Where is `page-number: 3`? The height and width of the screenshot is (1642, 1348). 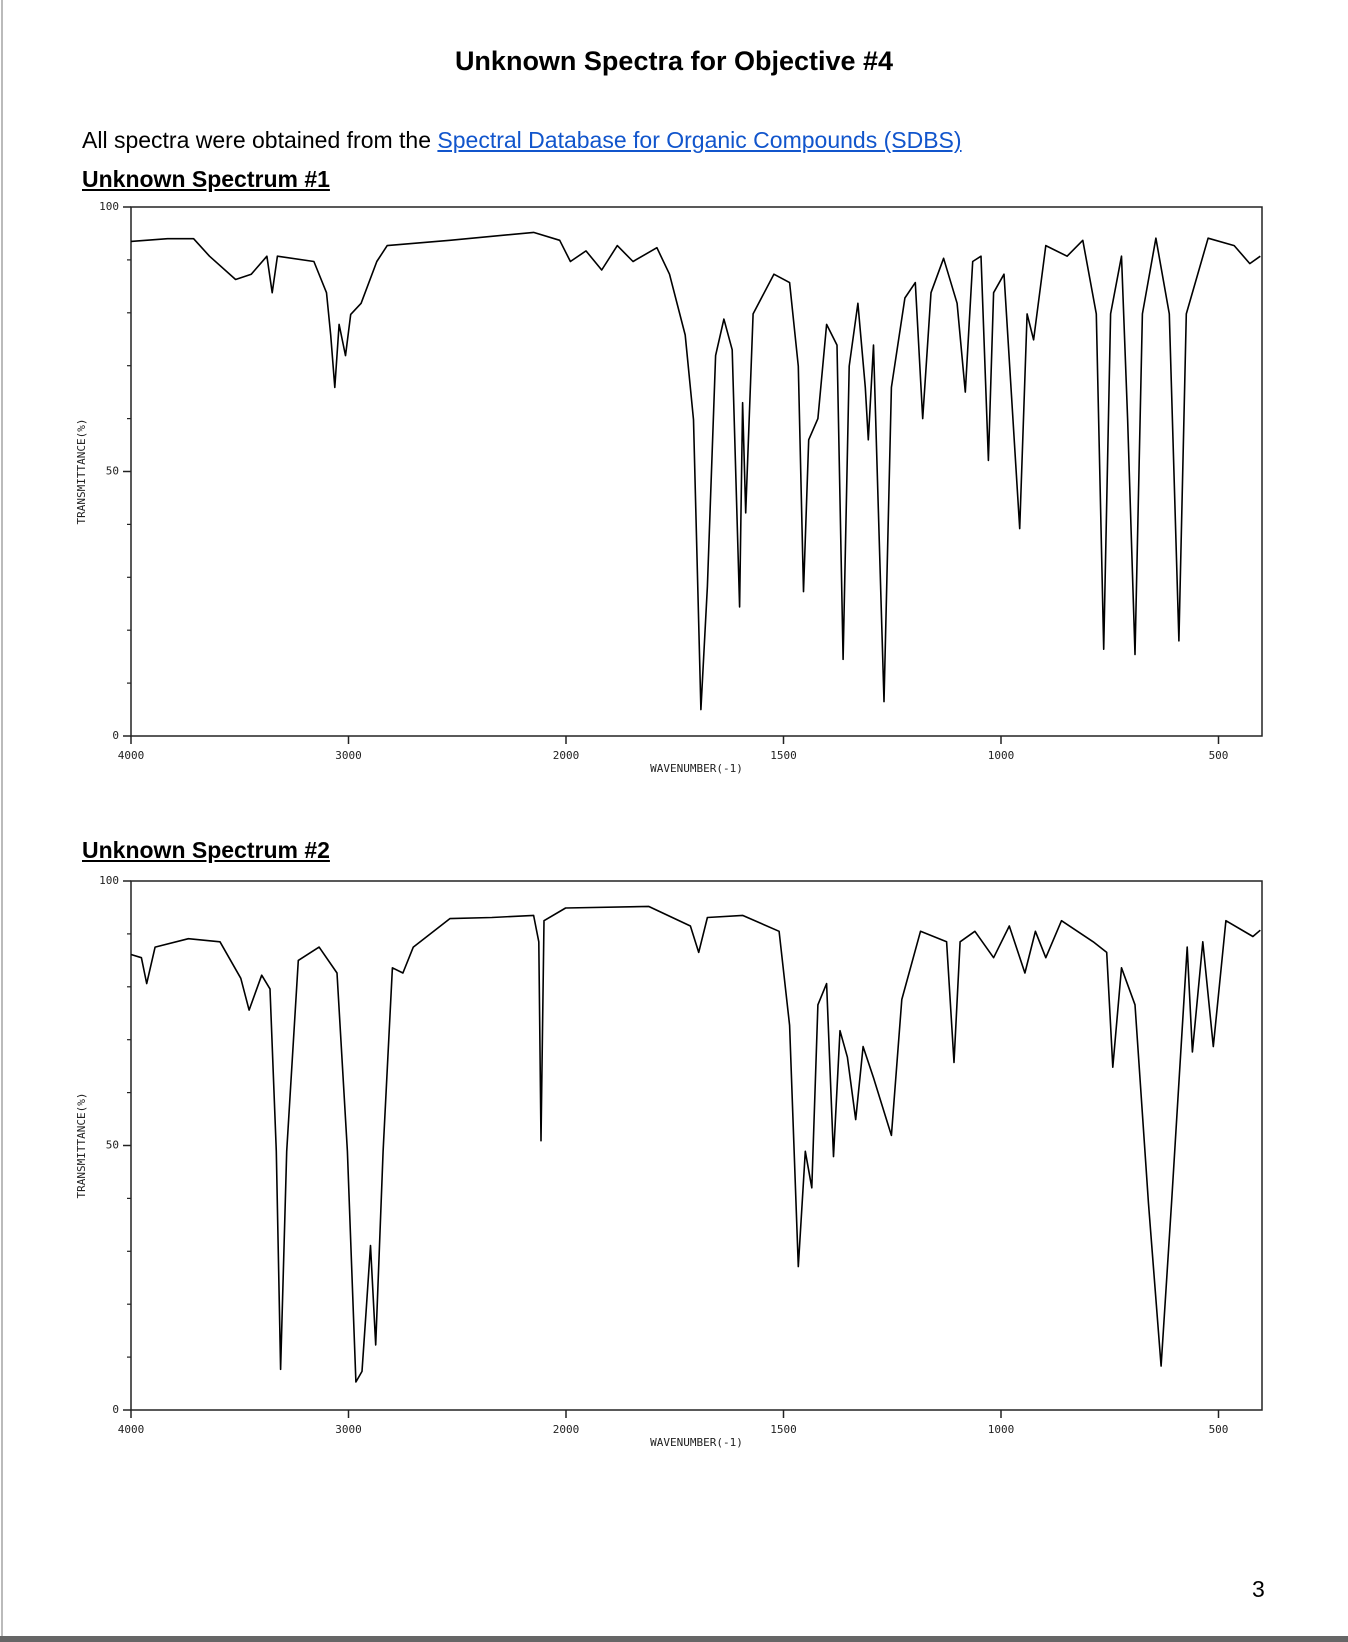
page-number: 3 is located at coordinates (1258, 1589).